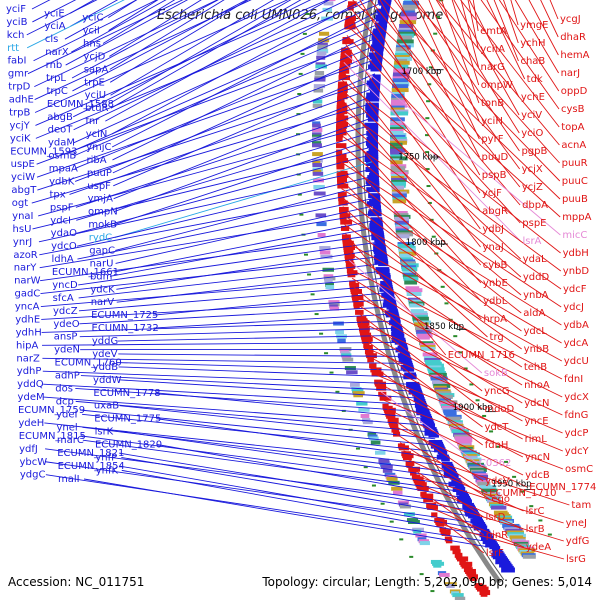 The image size is (600, 600). What do you see at coordinates (511, 485) in the screenshot?
I see `kbp-label: 1950 kbp` at bounding box center [511, 485].